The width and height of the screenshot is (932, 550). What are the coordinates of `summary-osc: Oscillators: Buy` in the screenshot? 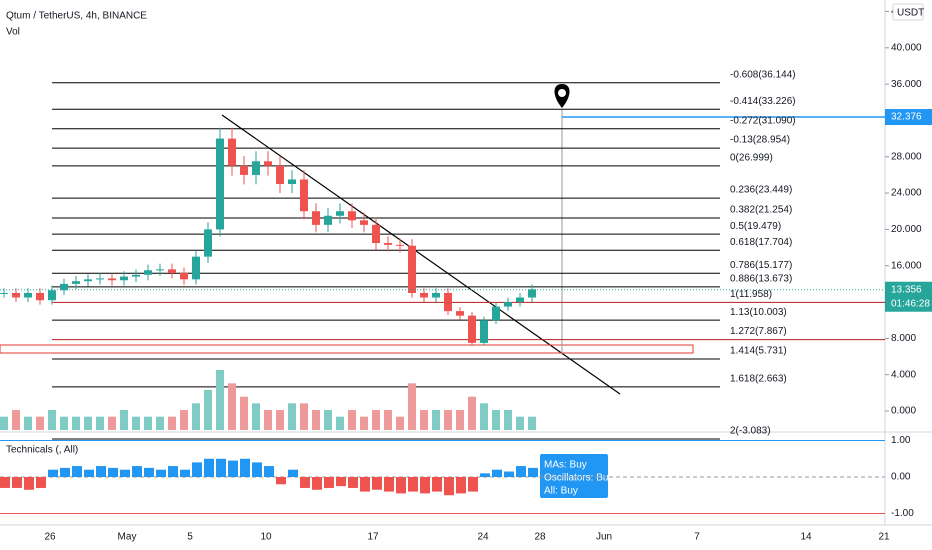 It's located at (578, 478).